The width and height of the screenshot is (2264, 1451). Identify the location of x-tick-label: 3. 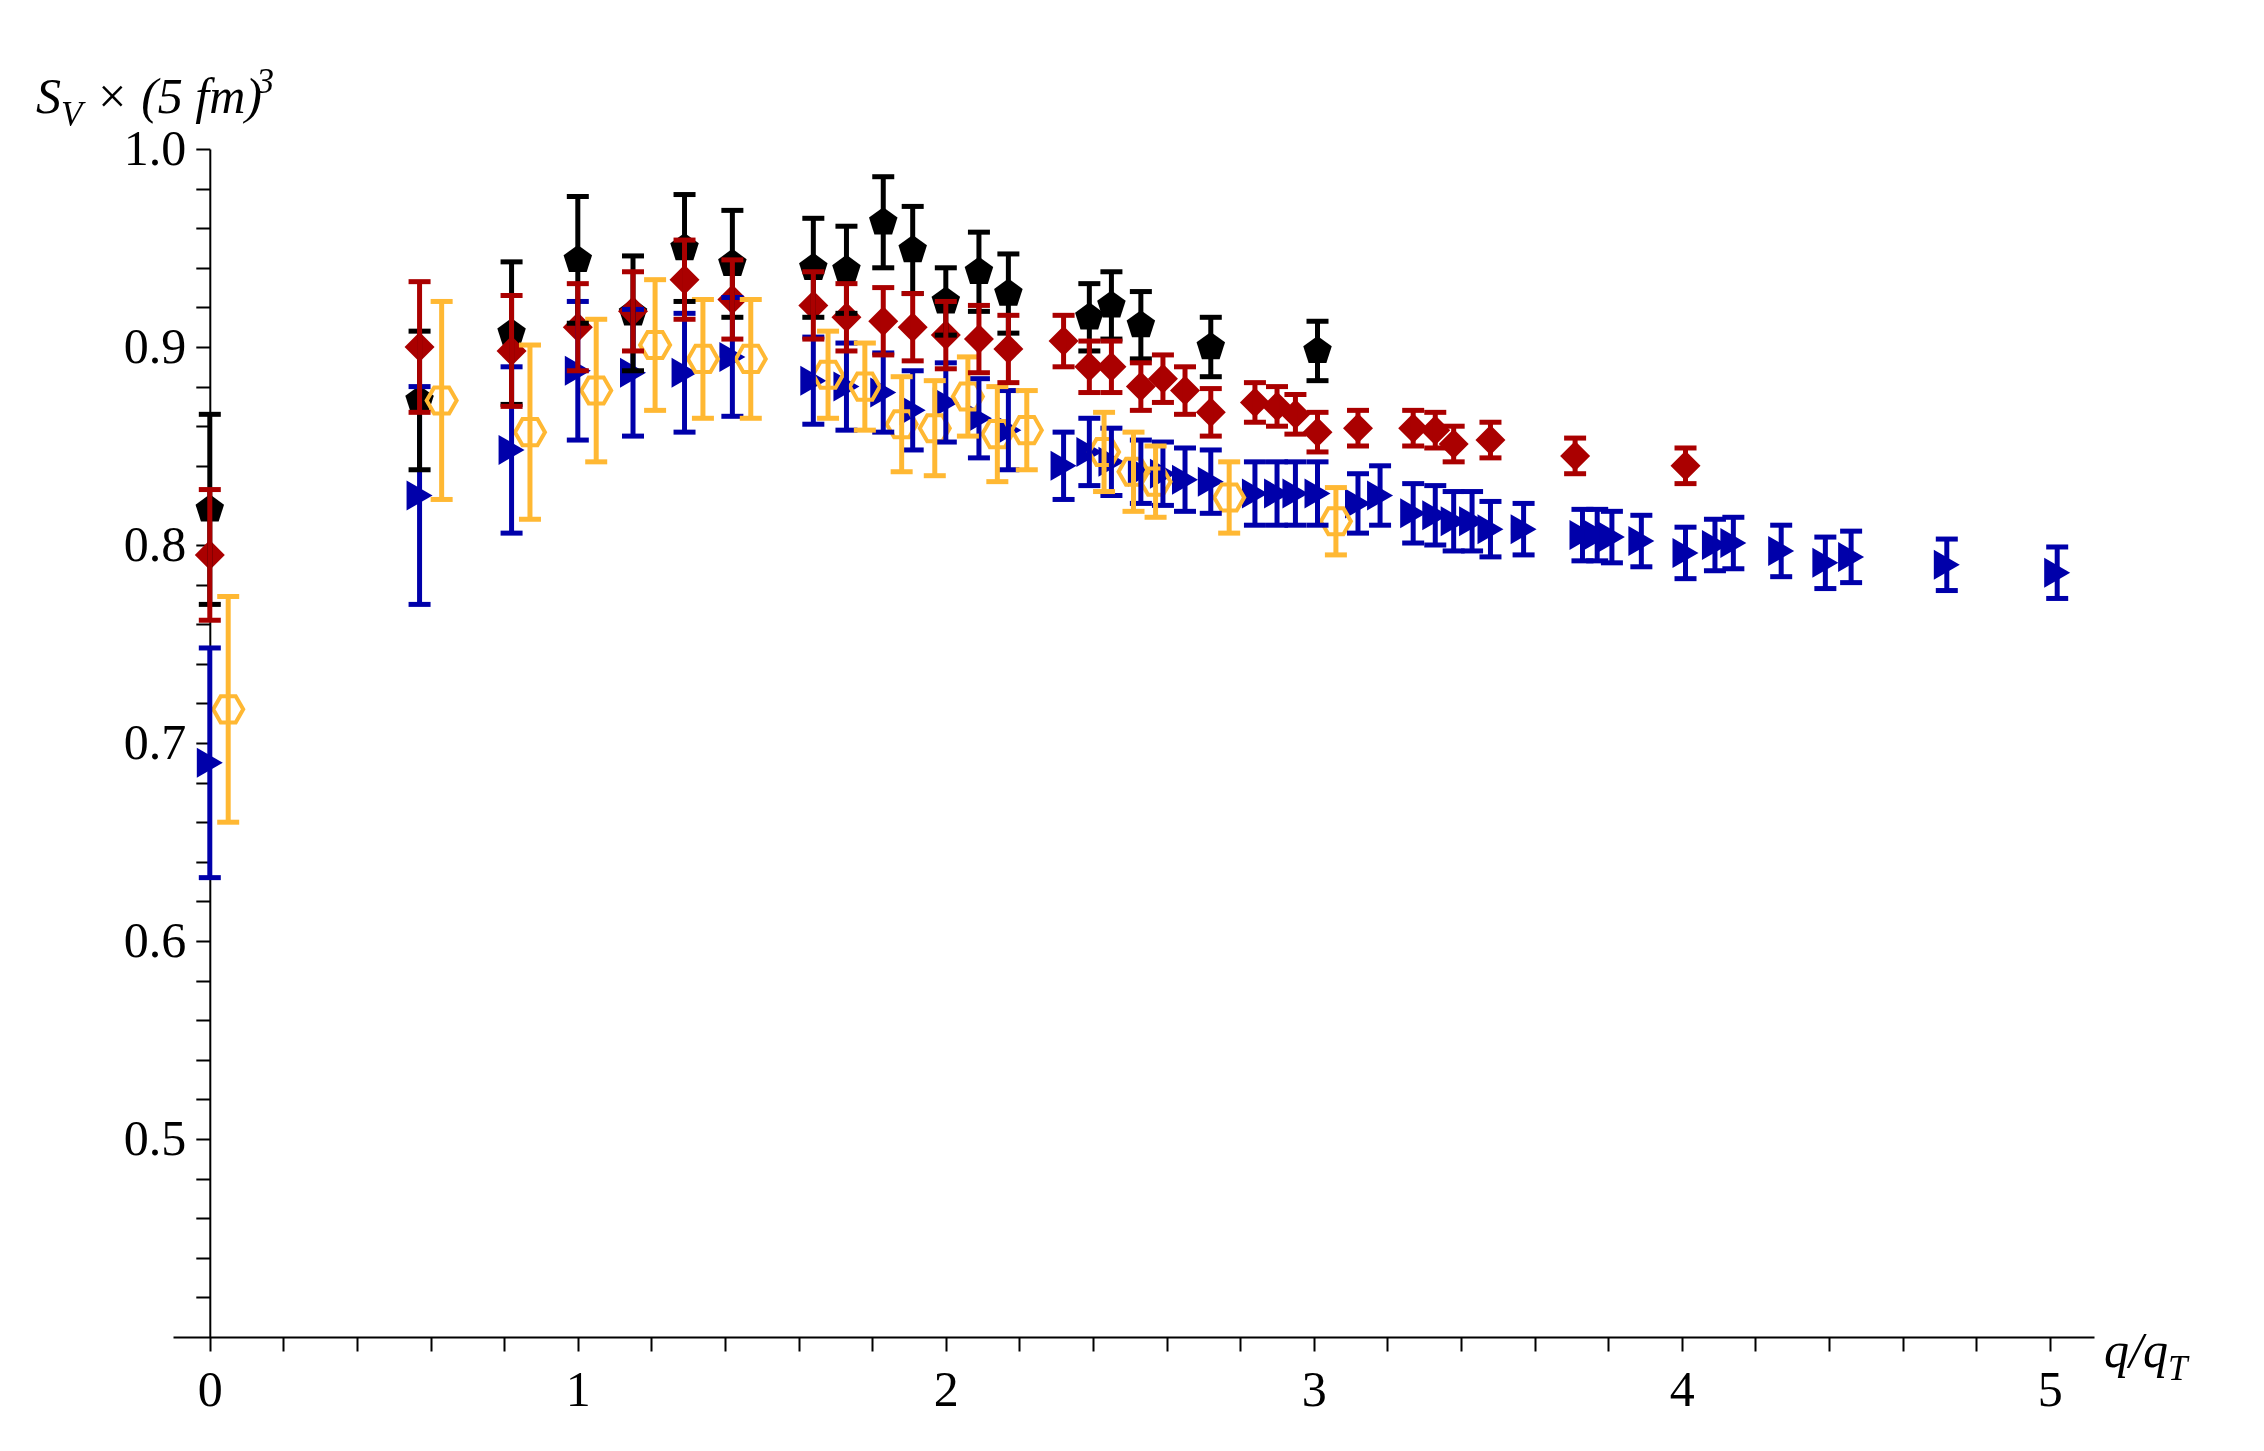
(1314, 1388).